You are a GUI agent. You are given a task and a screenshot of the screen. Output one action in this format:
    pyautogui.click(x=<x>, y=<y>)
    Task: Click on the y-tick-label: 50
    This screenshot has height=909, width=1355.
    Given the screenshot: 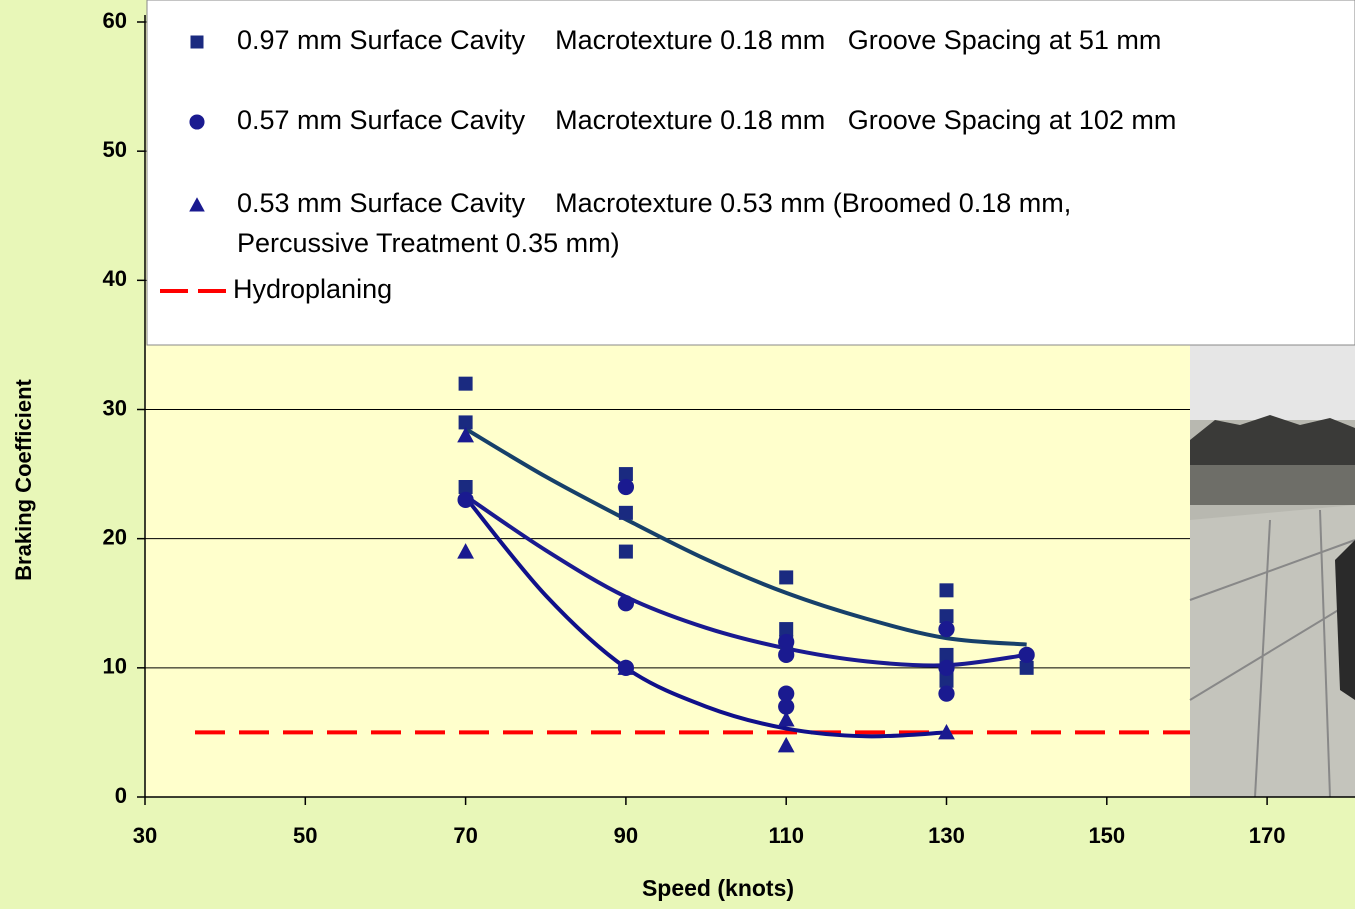 What is the action you would take?
    pyautogui.click(x=115, y=149)
    